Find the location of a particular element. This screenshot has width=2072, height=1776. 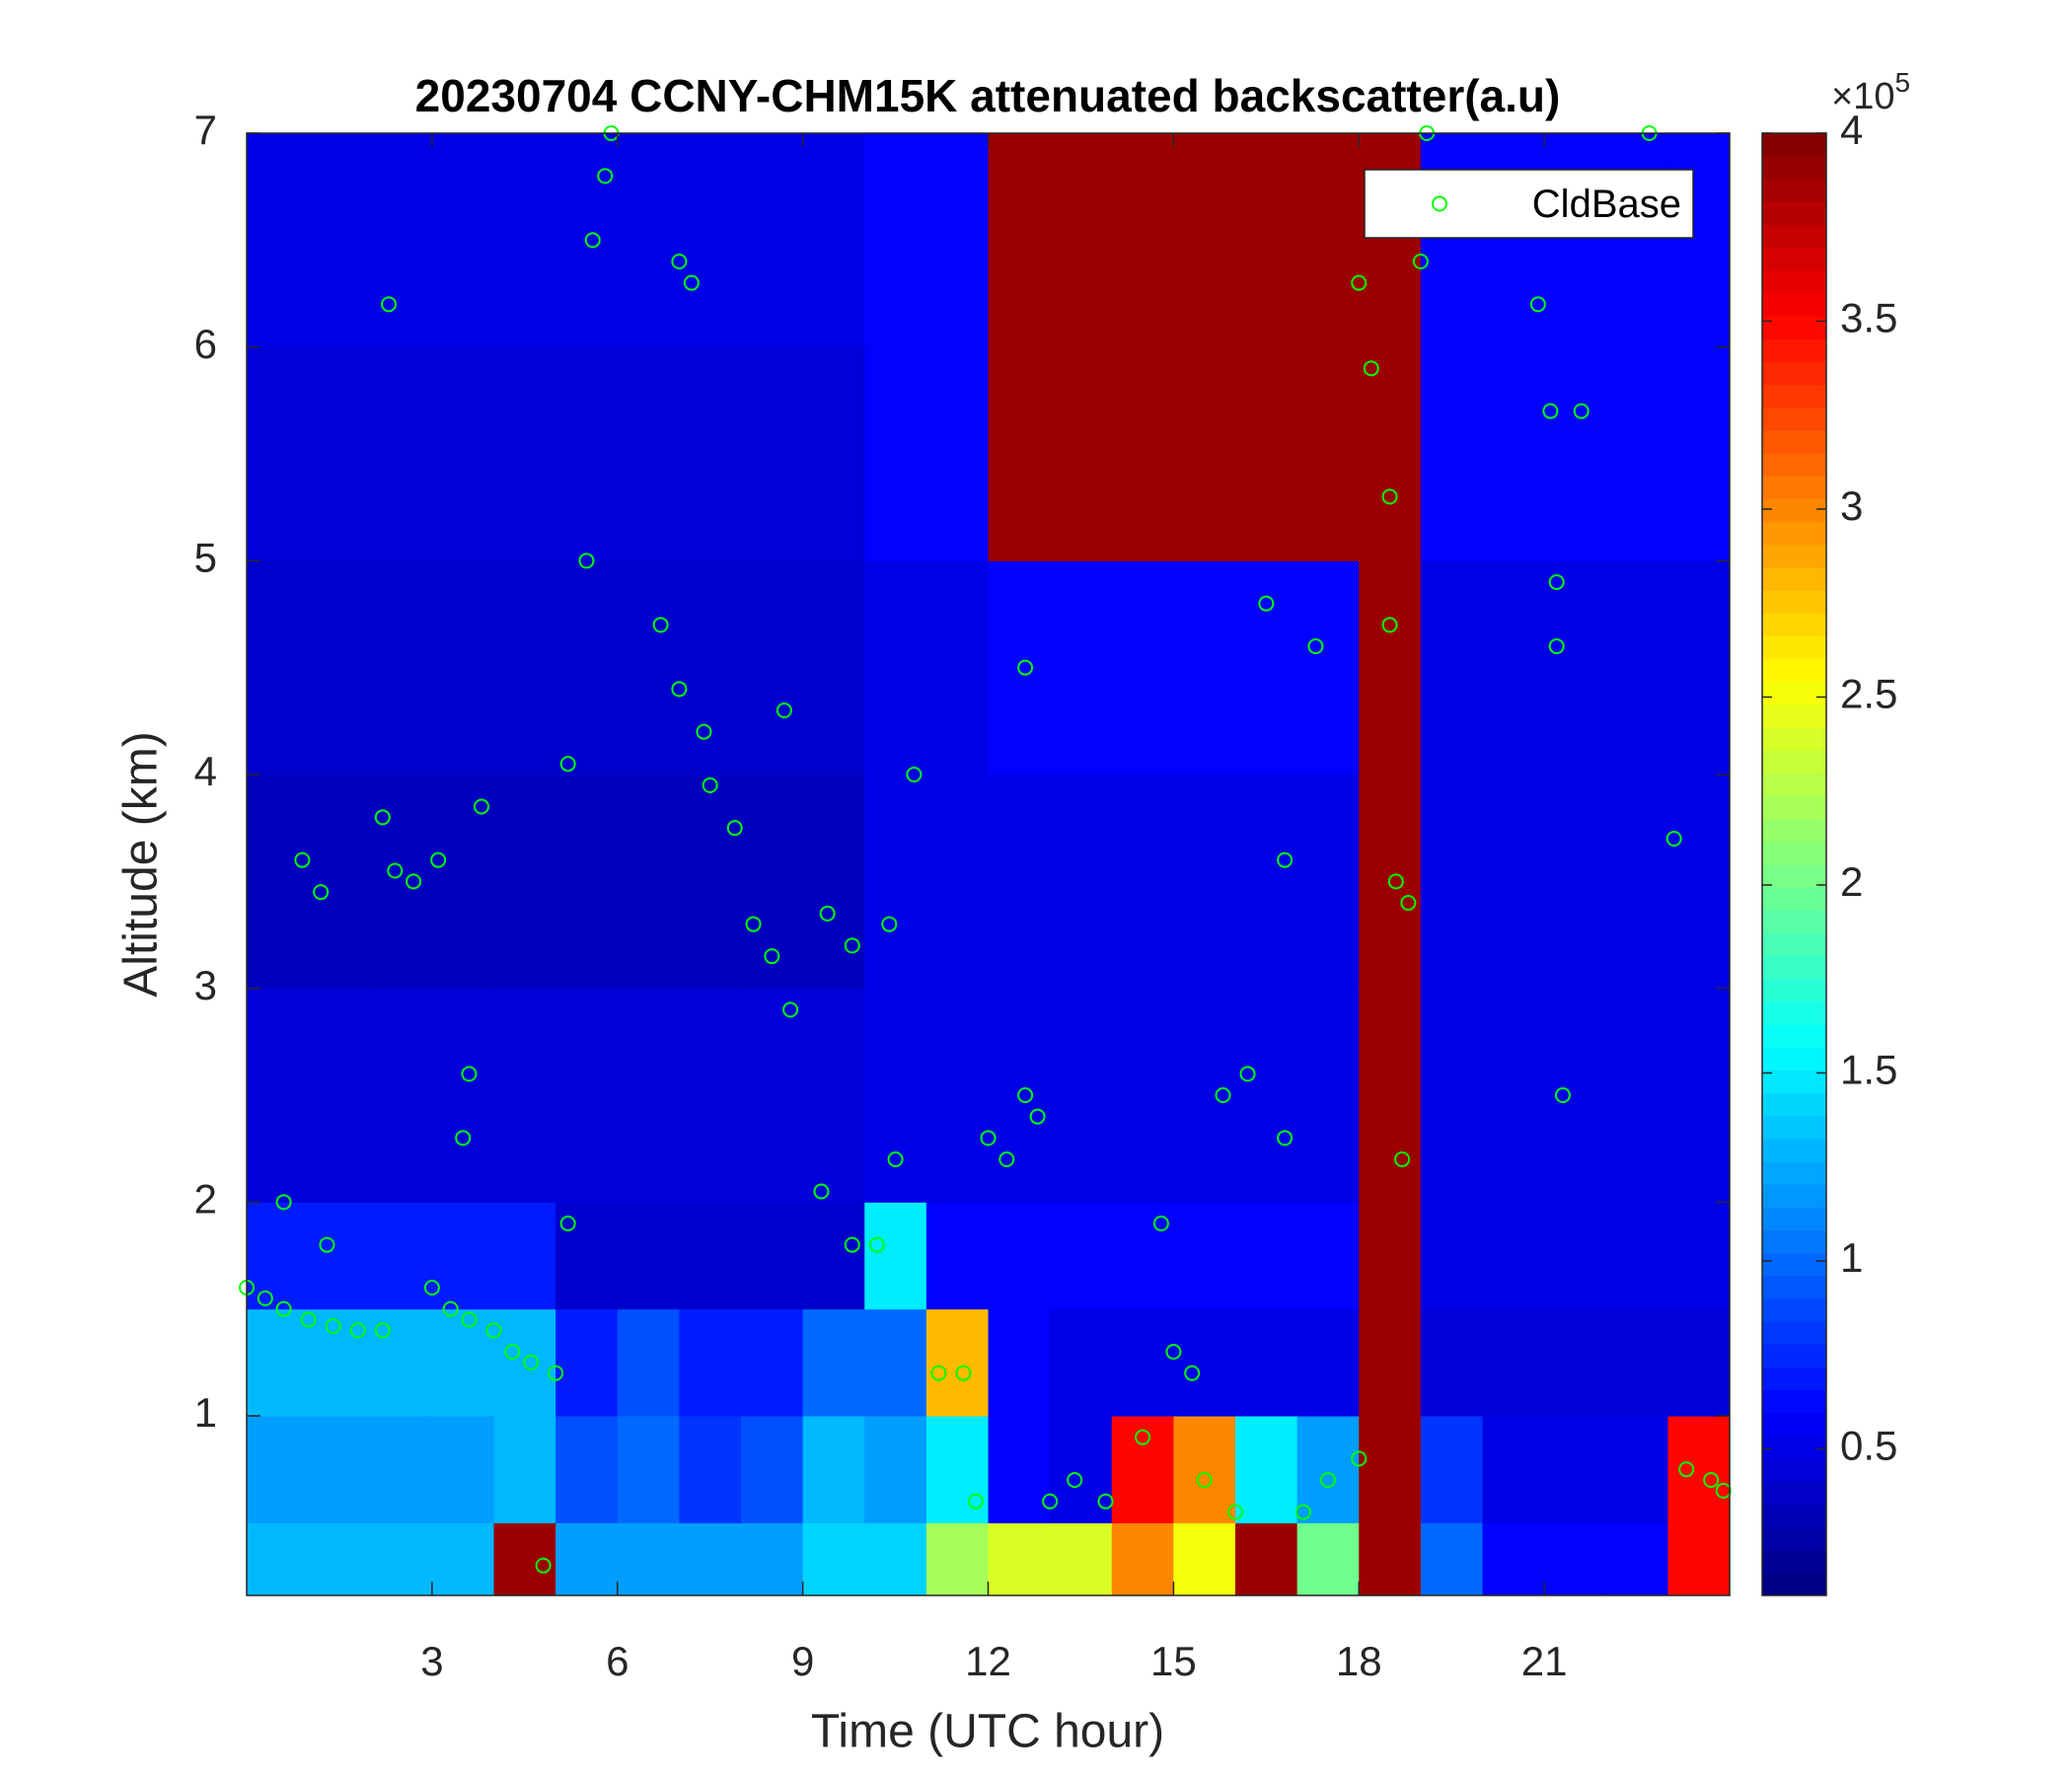

legend-marker is located at coordinates (1440, 204).